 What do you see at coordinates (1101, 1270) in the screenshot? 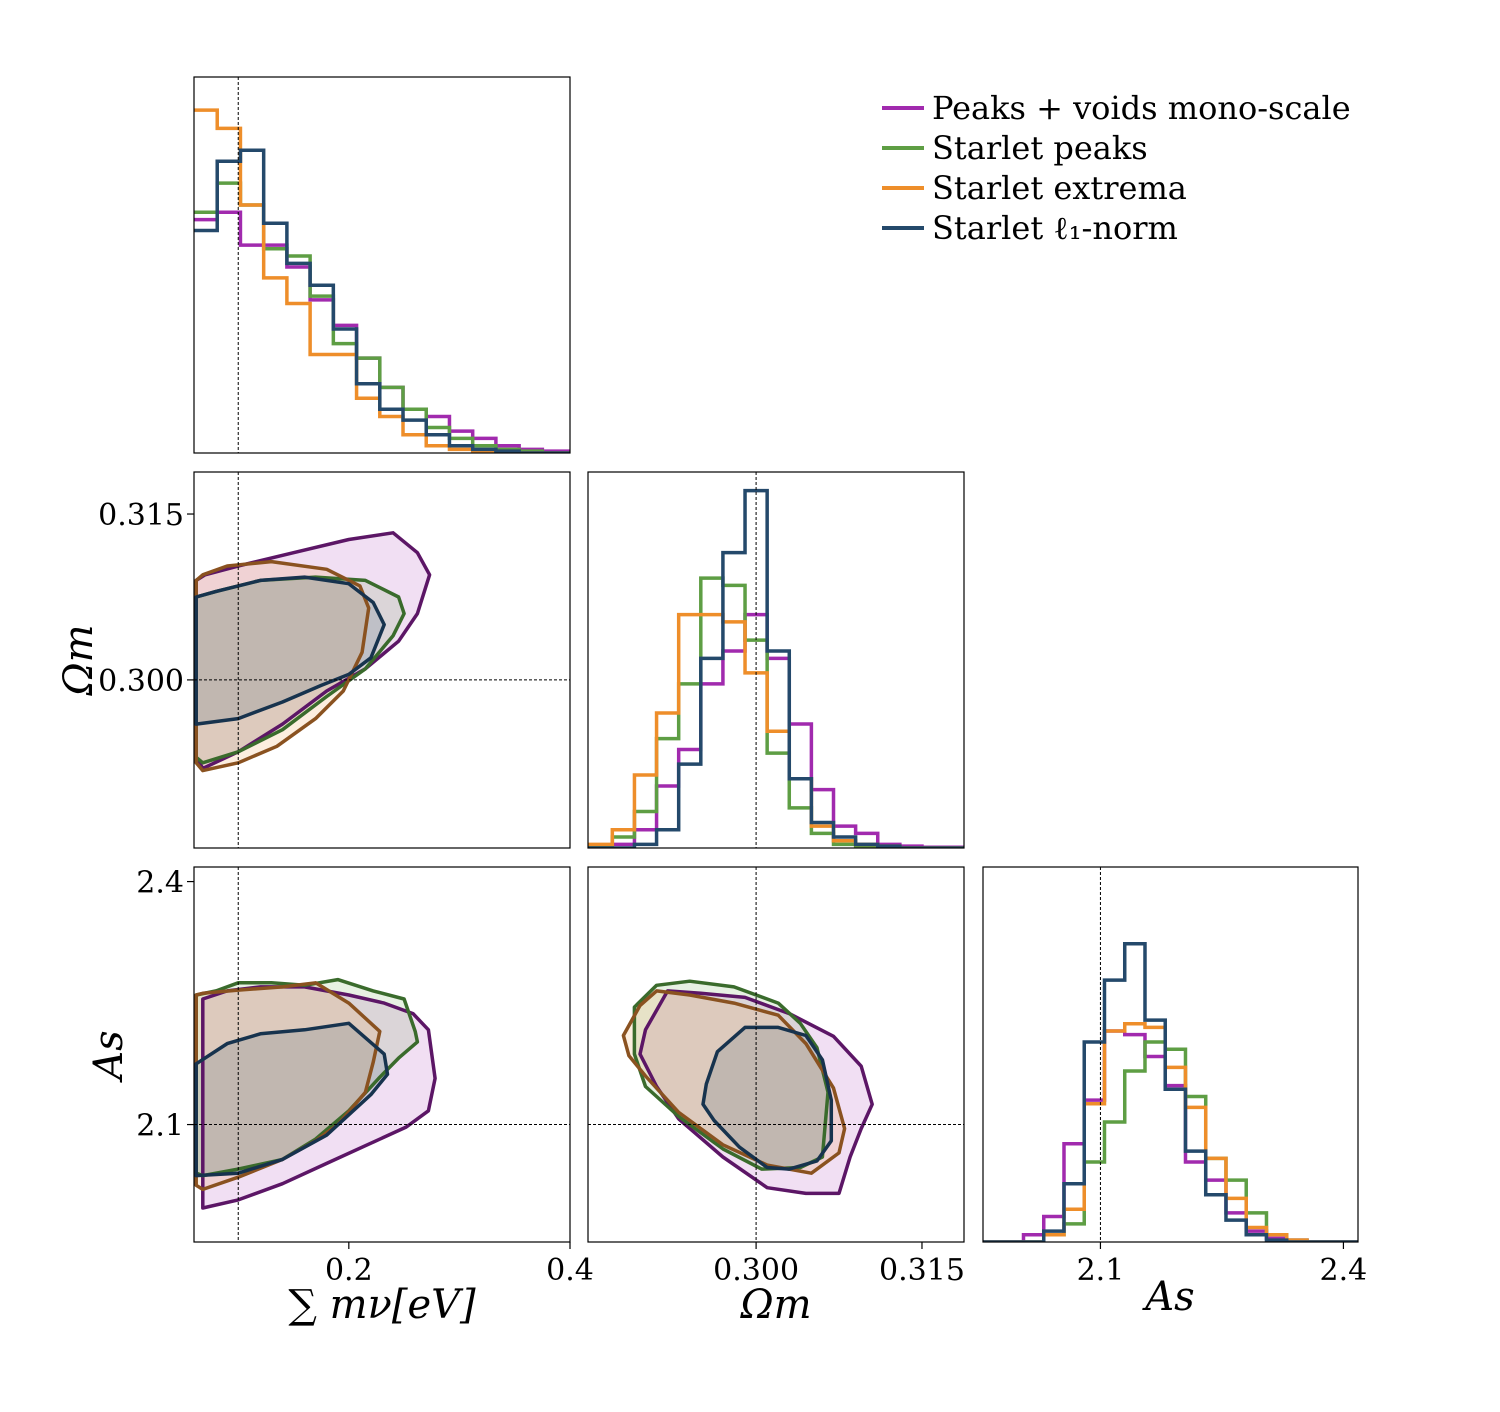
I see `as-xaxis-ticklabel-0: 2.1` at bounding box center [1101, 1270].